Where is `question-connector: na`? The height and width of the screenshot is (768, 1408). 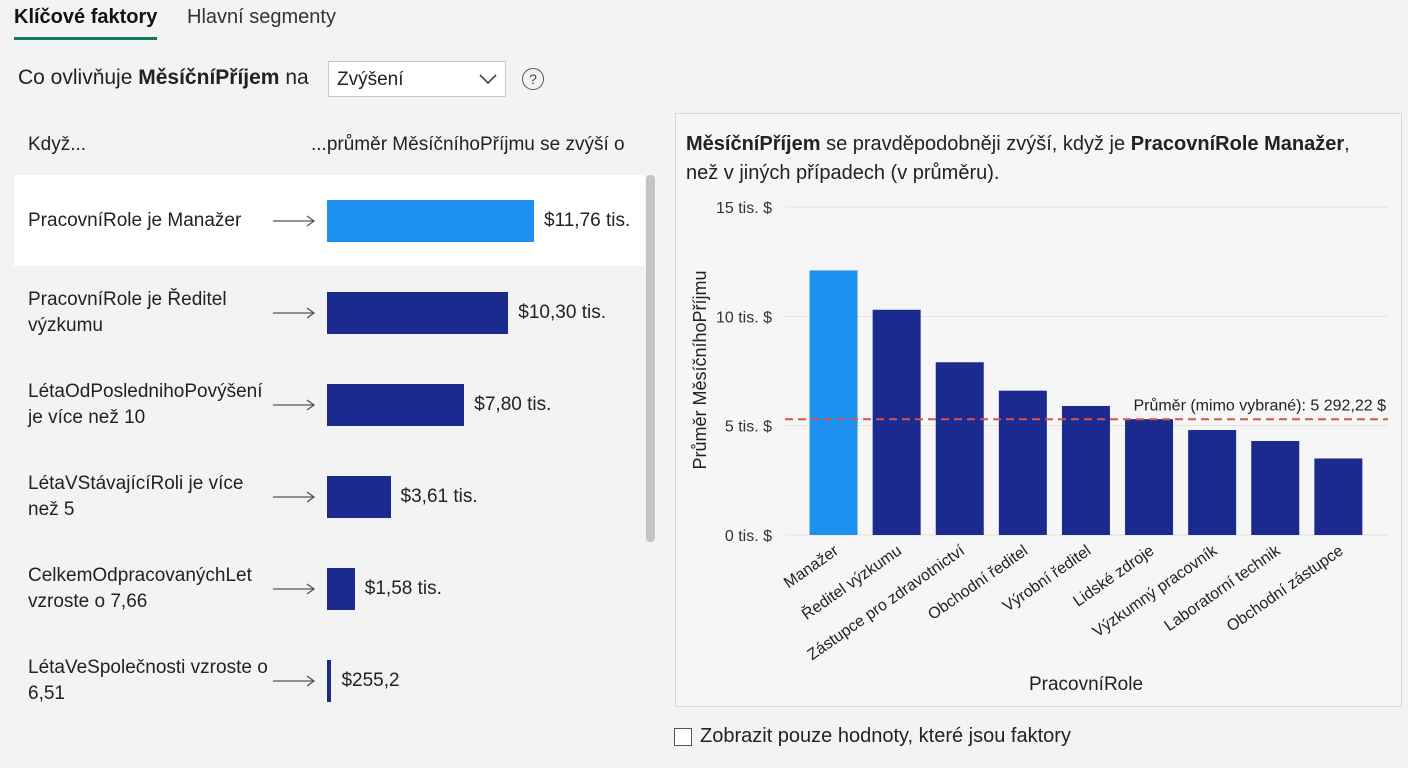 question-connector: na is located at coordinates (297, 77).